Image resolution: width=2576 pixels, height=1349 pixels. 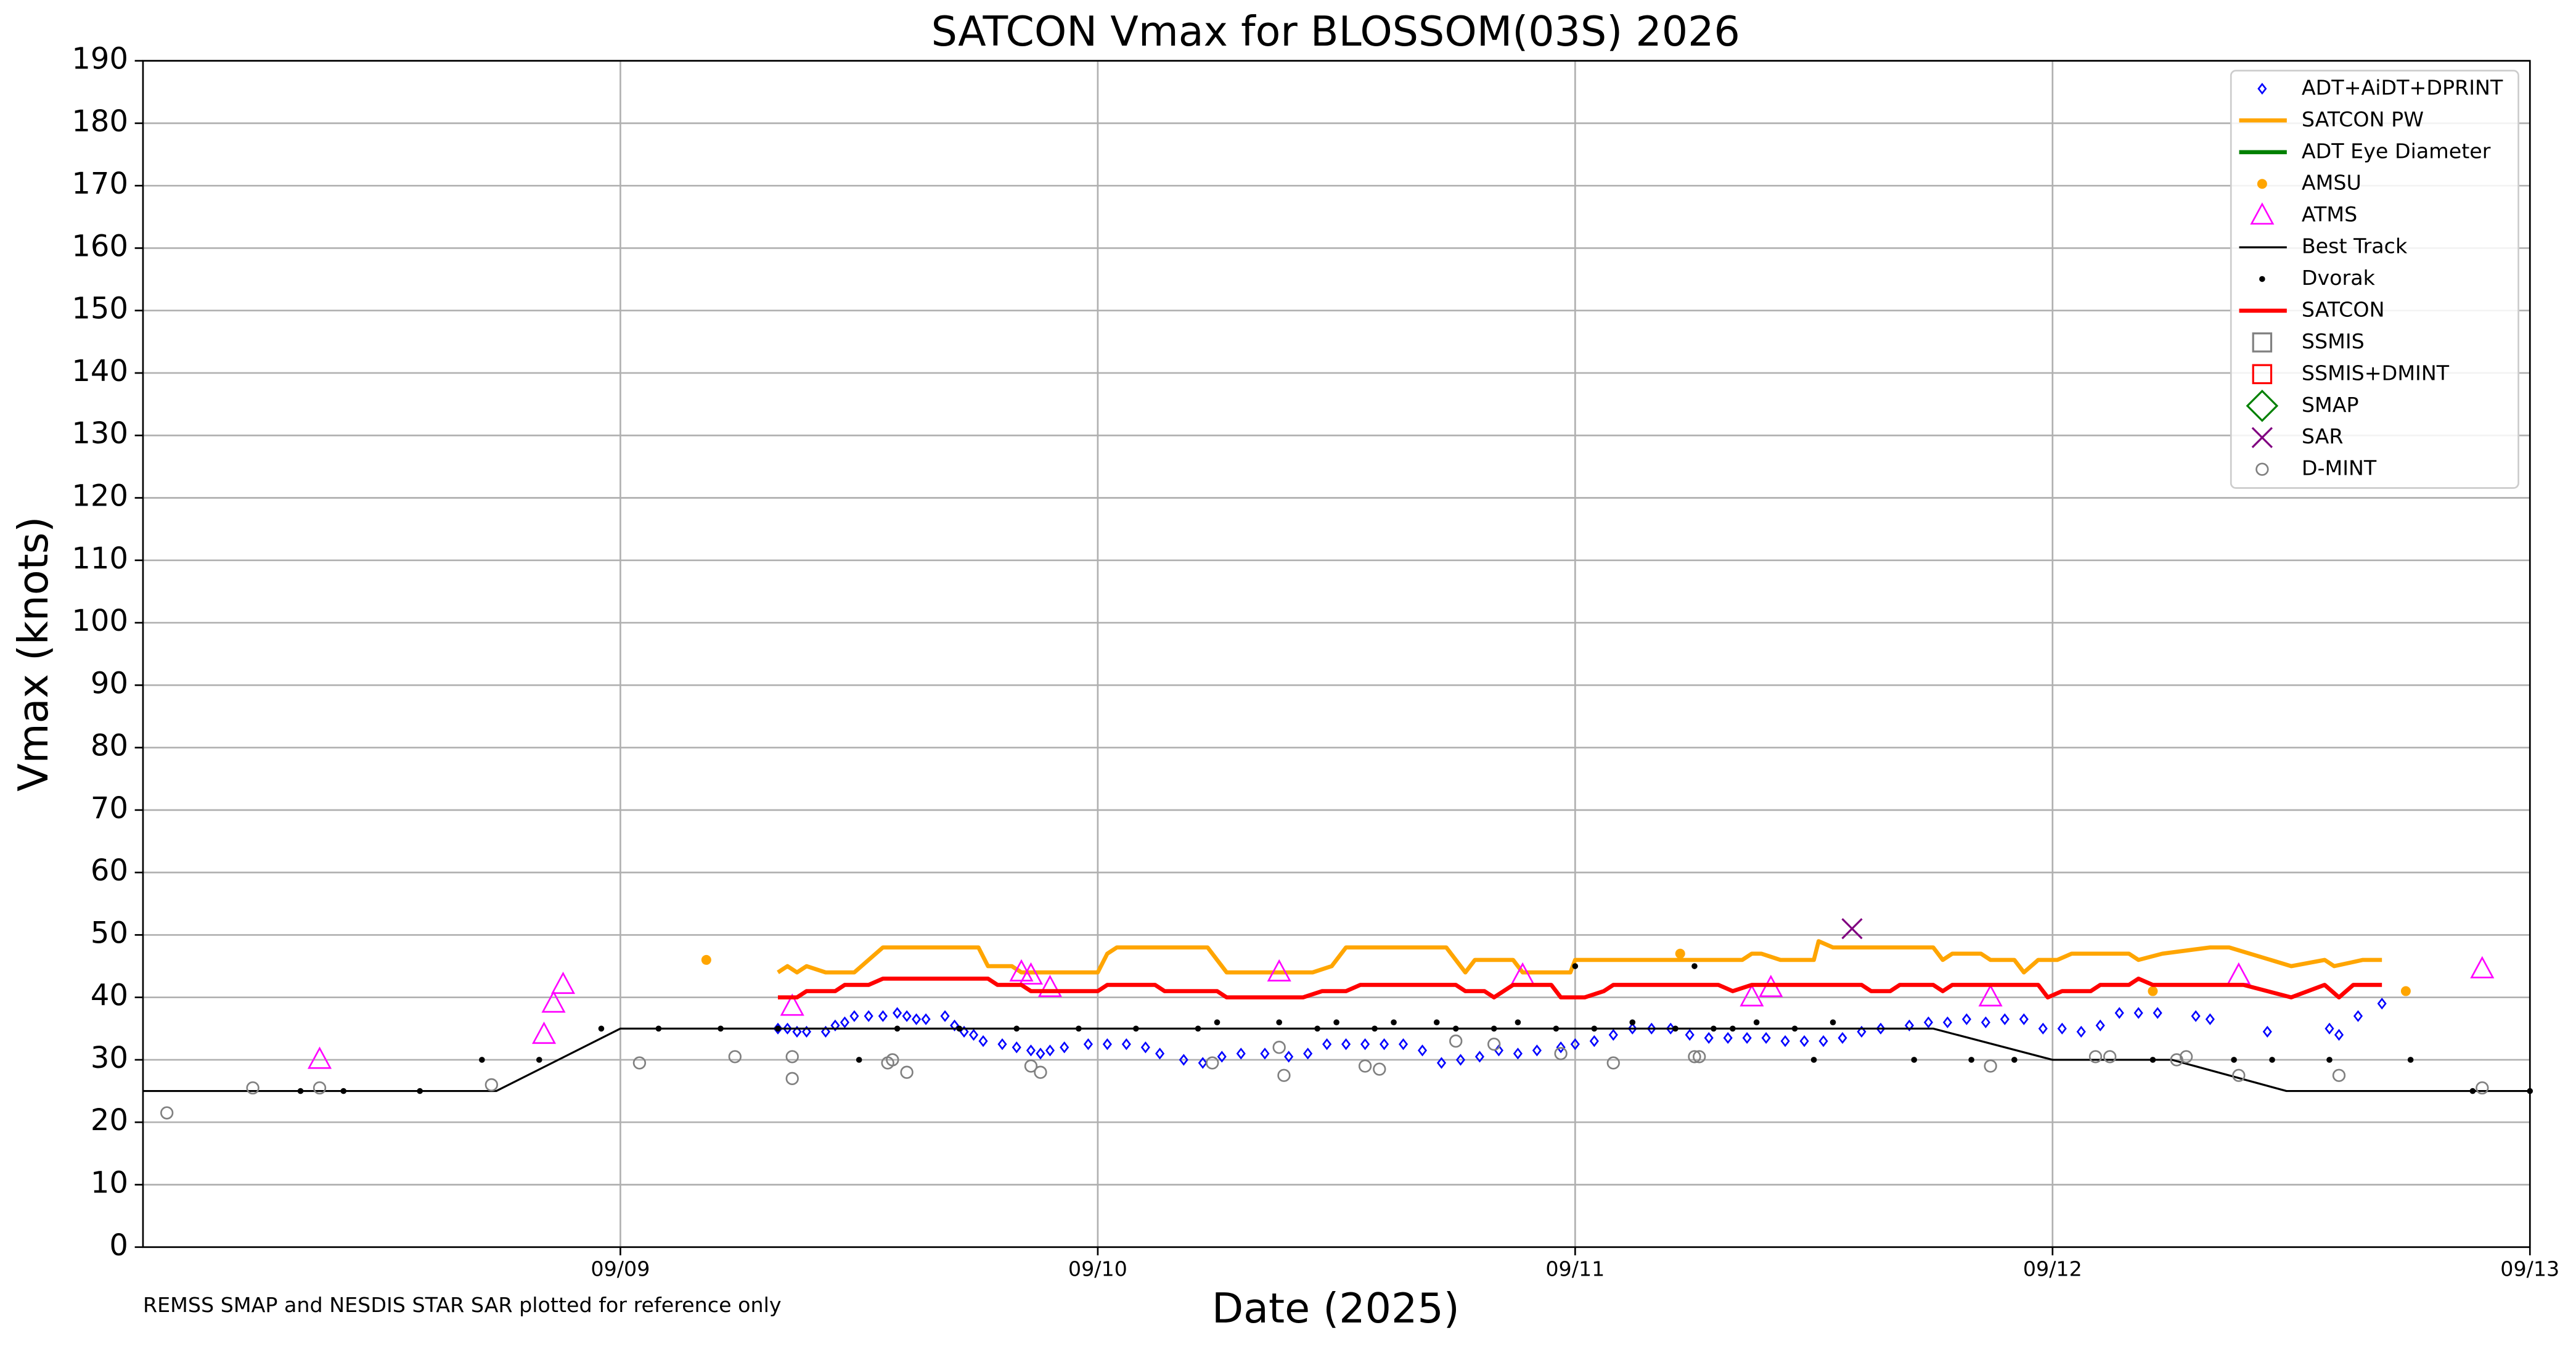 I want to click on y-tick-label: 180, so click(x=100, y=121).